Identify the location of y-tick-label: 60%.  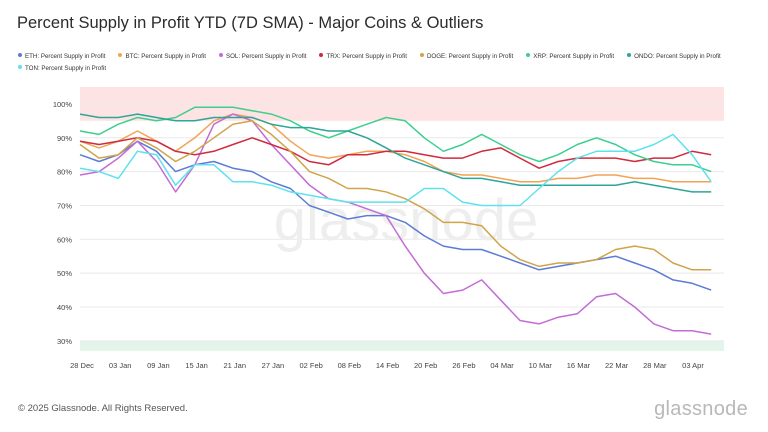
(64, 239).